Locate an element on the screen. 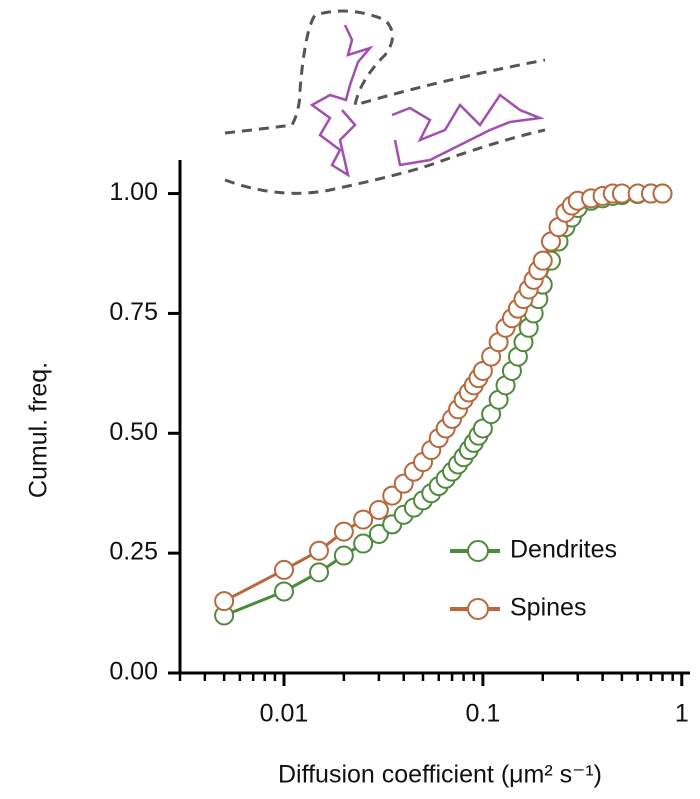  y-tick-label: 1.00 is located at coordinates (133, 192).